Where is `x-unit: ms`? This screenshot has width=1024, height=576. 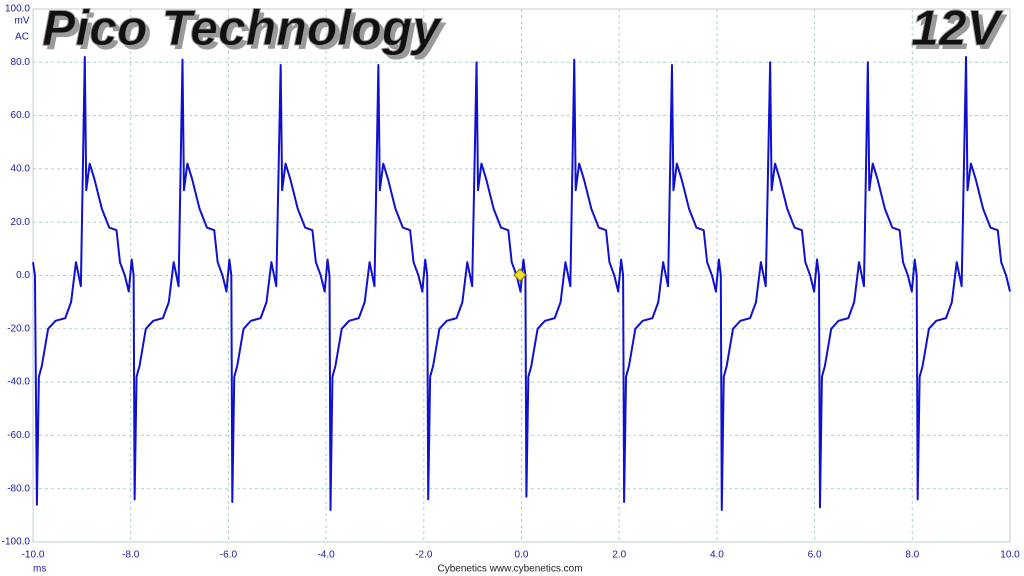 x-unit: ms is located at coordinates (39, 569).